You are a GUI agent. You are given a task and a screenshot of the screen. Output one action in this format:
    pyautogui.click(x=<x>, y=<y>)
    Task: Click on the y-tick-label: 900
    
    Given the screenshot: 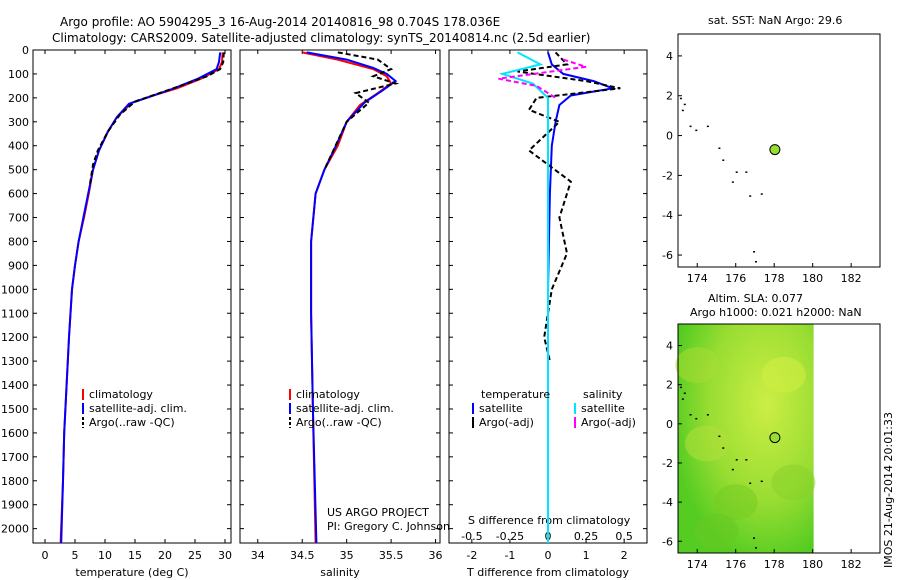 What is the action you would take?
    pyautogui.click(x=18, y=265)
    